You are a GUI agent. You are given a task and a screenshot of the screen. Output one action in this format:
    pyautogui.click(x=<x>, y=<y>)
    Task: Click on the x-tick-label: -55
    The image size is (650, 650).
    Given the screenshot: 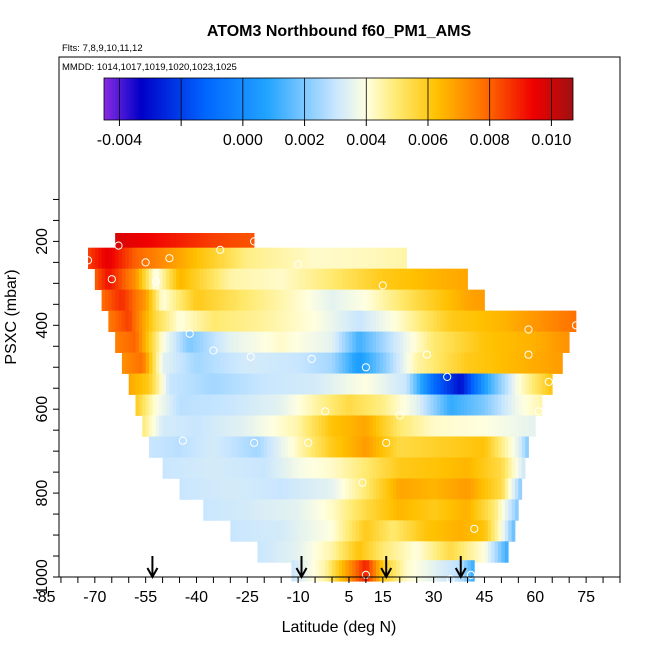 What is the action you would take?
    pyautogui.click(x=145, y=597)
    